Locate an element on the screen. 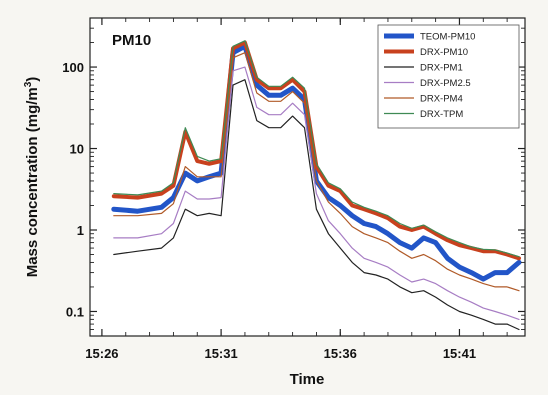 The image size is (548, 395). x-tick-label: 15:41 is located at coordinates (459, 353).